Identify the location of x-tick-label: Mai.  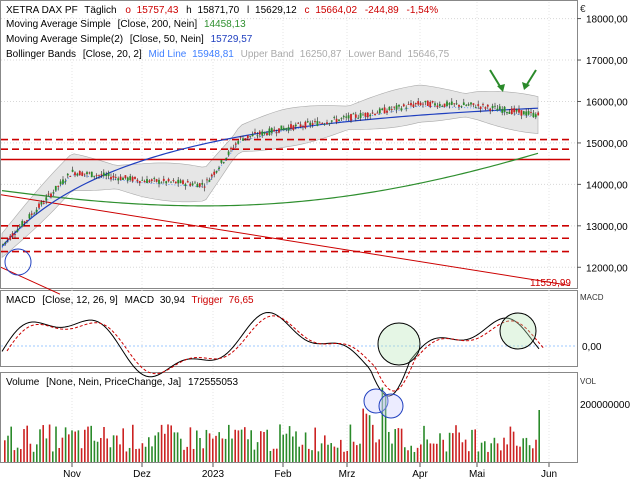
(477, 474).